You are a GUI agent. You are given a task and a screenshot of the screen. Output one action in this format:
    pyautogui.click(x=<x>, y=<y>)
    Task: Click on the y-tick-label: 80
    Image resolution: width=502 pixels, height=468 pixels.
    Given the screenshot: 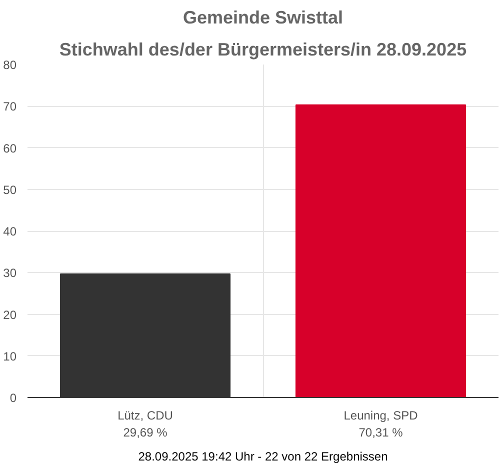 What is the action you would take?
    pyautogui.click(x=10, y=65)
    